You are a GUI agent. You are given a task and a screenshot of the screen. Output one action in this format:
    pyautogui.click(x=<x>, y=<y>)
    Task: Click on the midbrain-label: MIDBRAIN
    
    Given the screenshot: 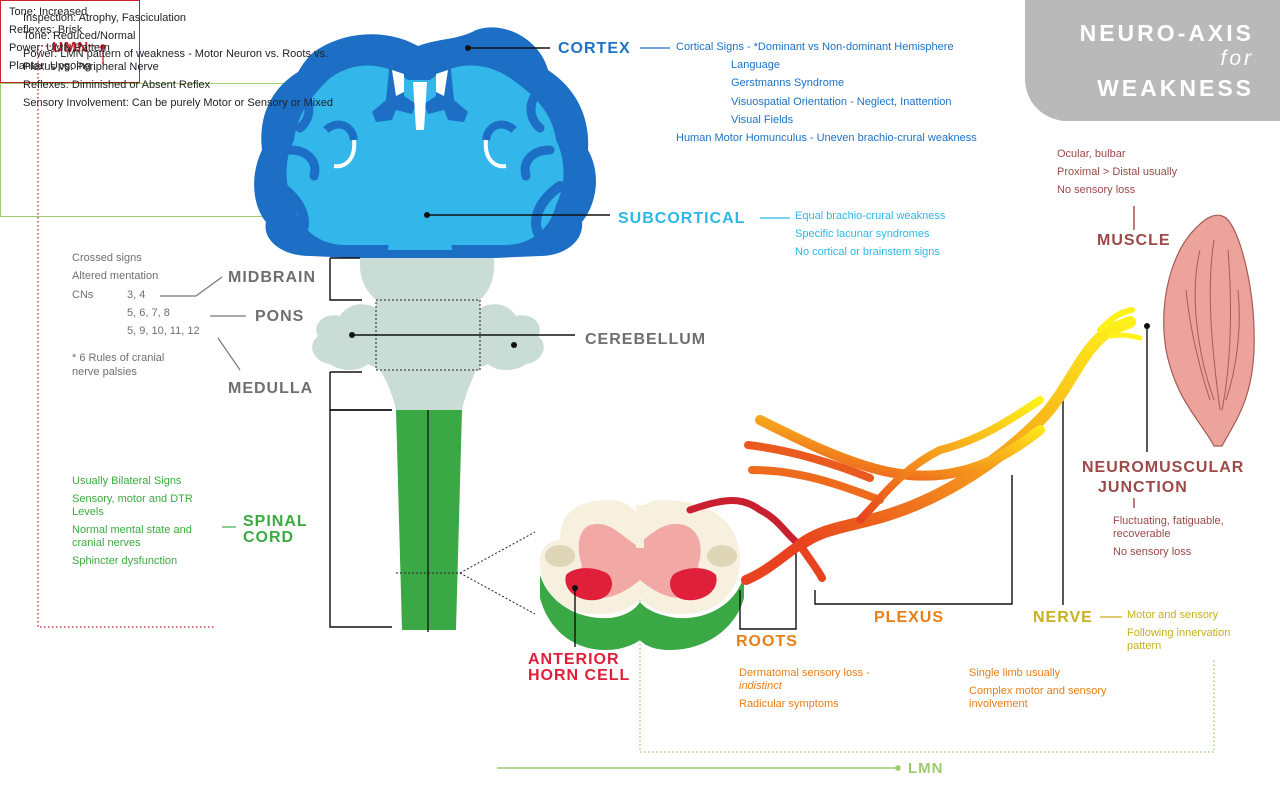 What is the action you would take?
    pyautogui.click(x=272, y=277)
    